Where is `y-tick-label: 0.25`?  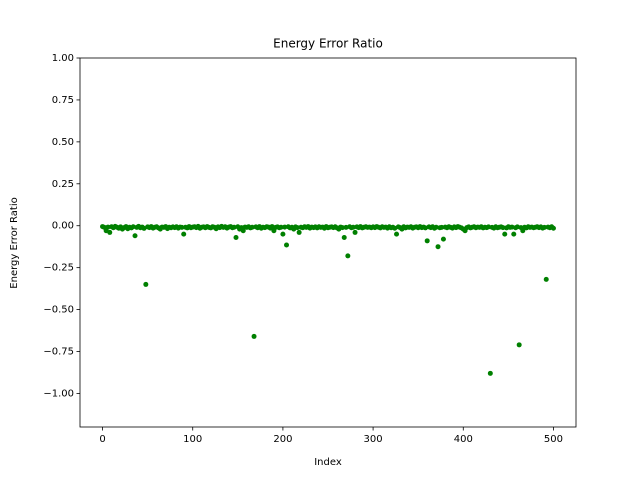 y-tick-label: 0.25 is located at coordinates (63, 184).